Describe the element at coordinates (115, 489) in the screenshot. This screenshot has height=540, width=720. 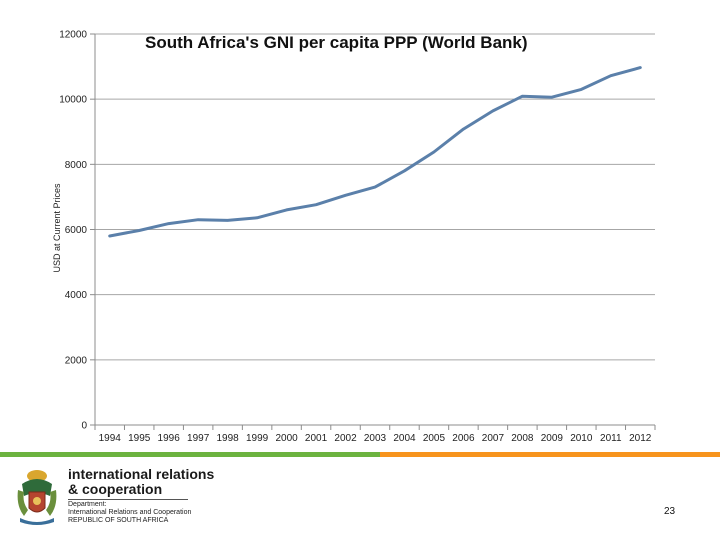
I see `org-name-line2: & cooperation` at that location.